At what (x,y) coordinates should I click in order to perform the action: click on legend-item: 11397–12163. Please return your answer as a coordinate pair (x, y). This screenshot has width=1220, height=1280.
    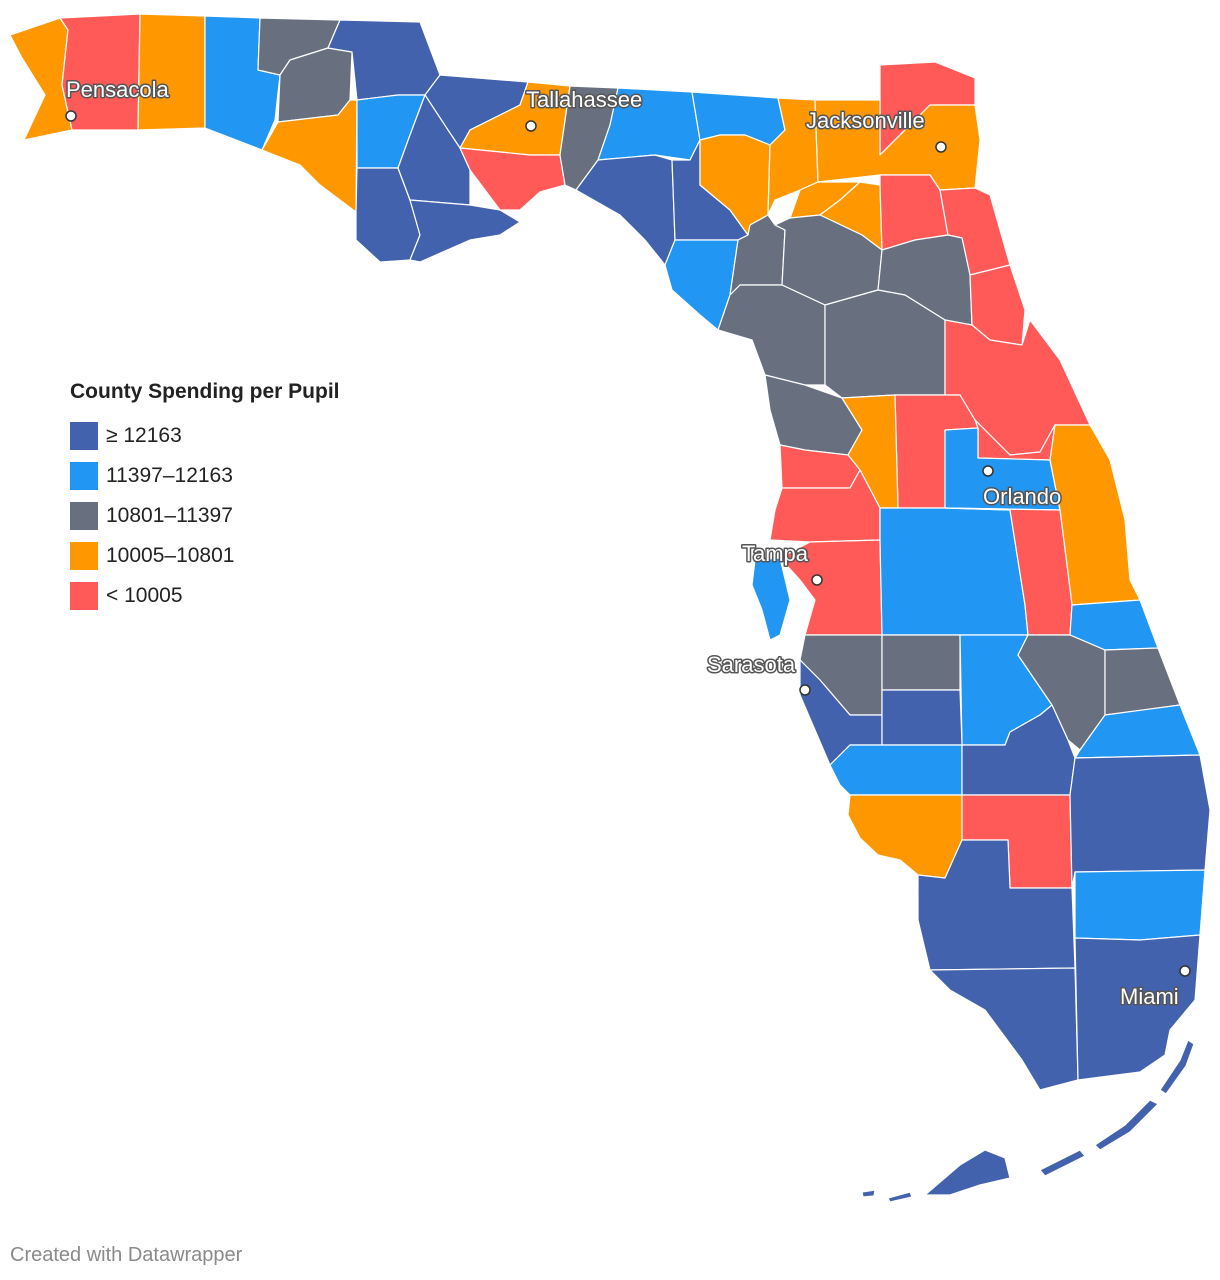
    Looking at the image, I should click on (205, 476).